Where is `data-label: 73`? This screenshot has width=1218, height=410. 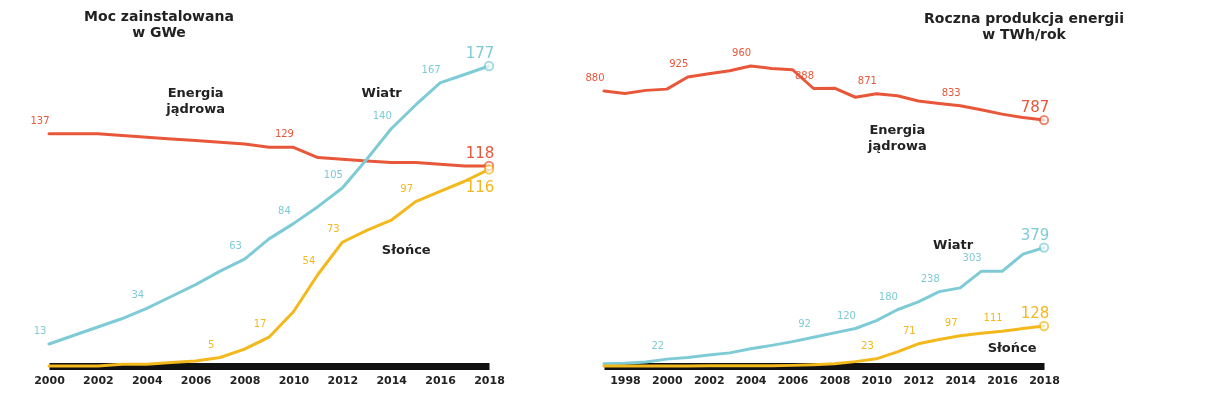 data-label: 73 is located at coordinates (333, 229).